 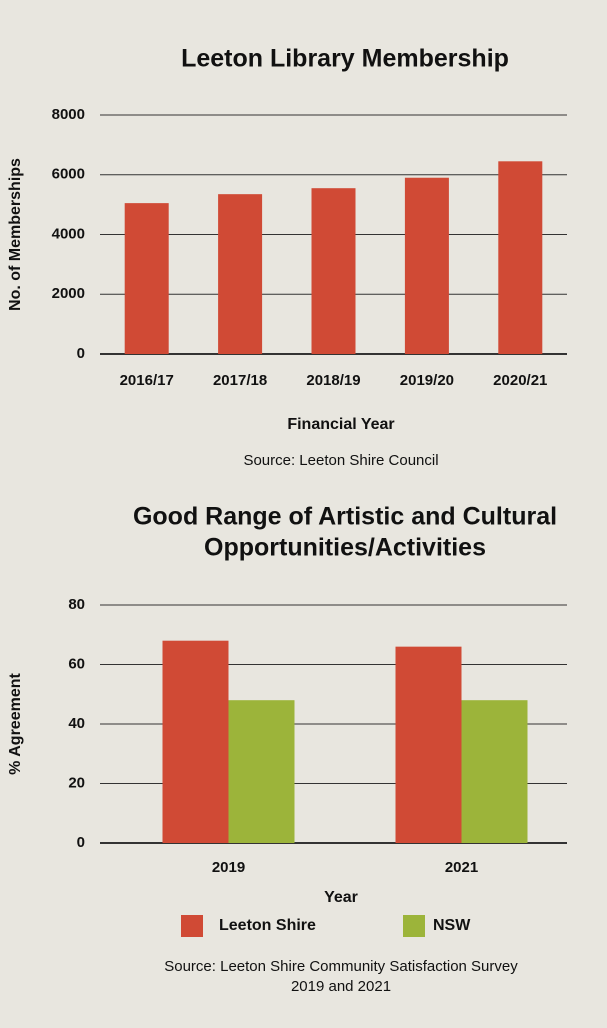 What do you see at coordinates (68, 293) in the screenshot?
I see `y-tick-label: 2000` at bounding box center [68, 293].